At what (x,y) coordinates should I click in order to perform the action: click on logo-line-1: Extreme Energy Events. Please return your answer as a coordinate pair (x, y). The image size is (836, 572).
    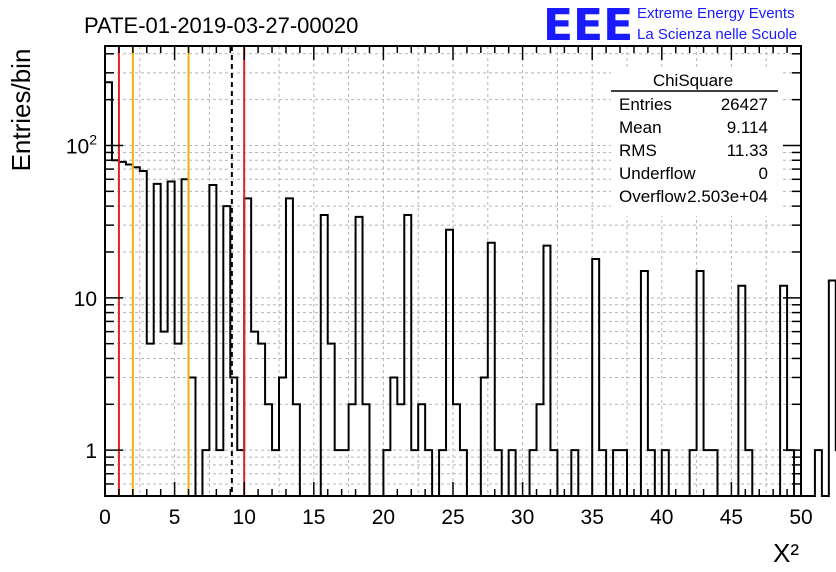
    Looking at the image, I should click on (716, 13).